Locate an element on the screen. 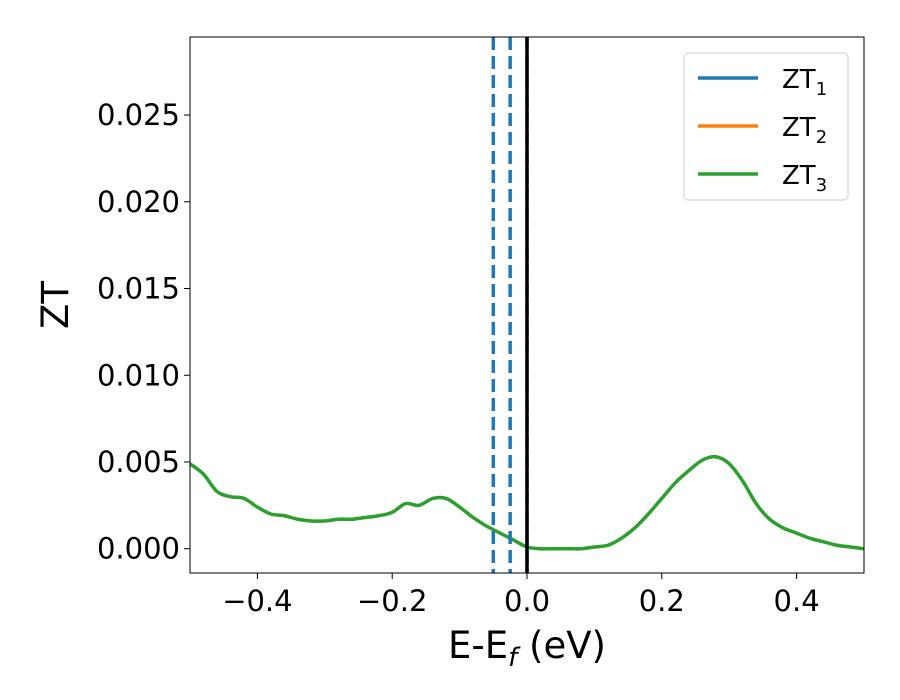  legend-item-2: ZT2 is located at coordinates (762, 130).